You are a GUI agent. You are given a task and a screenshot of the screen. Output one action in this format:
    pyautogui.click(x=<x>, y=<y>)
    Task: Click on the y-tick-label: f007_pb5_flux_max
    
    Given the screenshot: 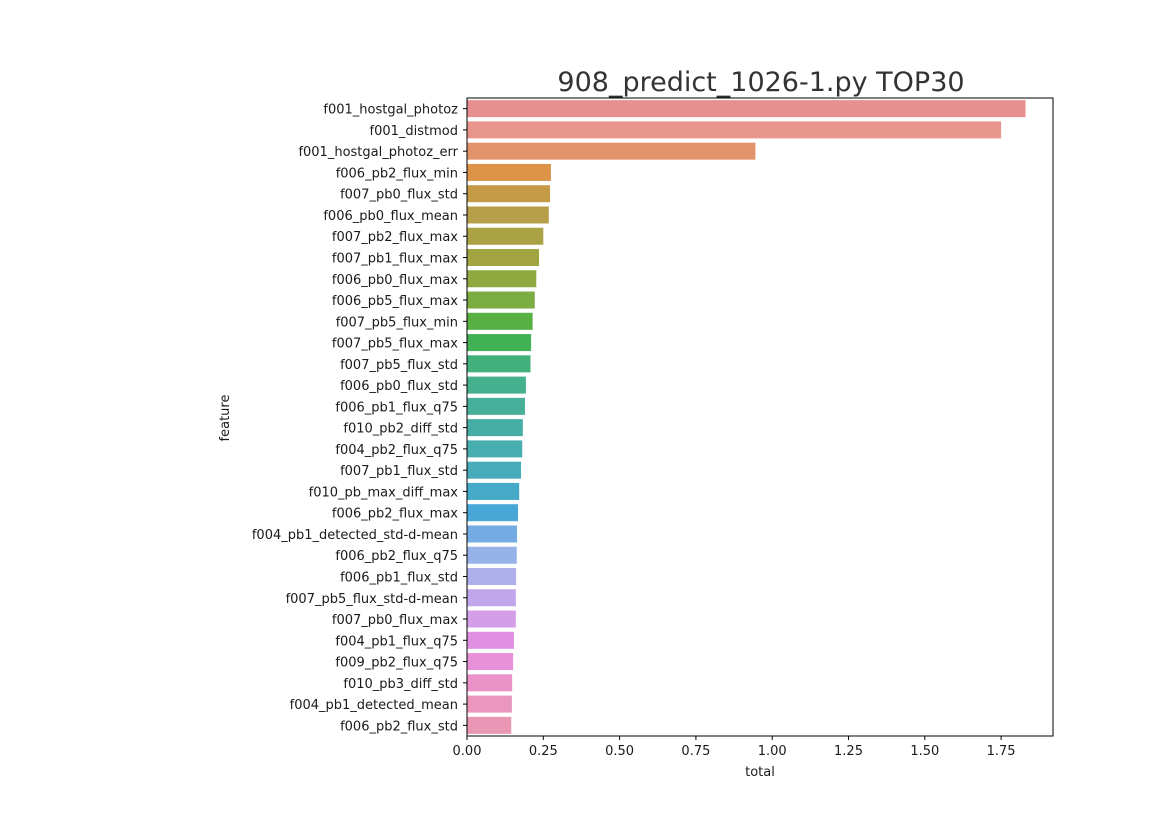 What is the action you would take?
    pyautogui.click(x=395, y=344)
    